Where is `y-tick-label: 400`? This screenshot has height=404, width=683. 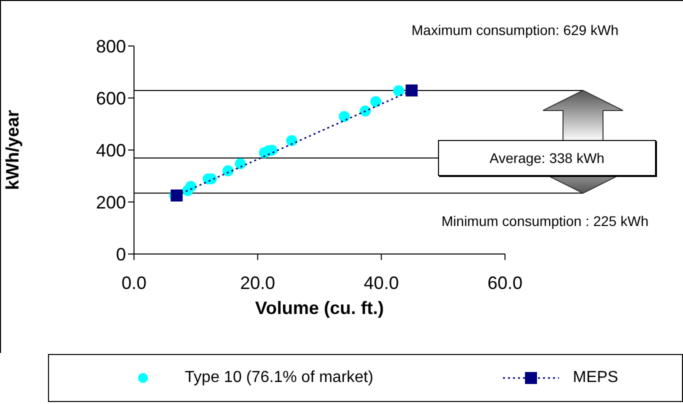
y-tick-label: 400 is located at coordinates (111, 150).